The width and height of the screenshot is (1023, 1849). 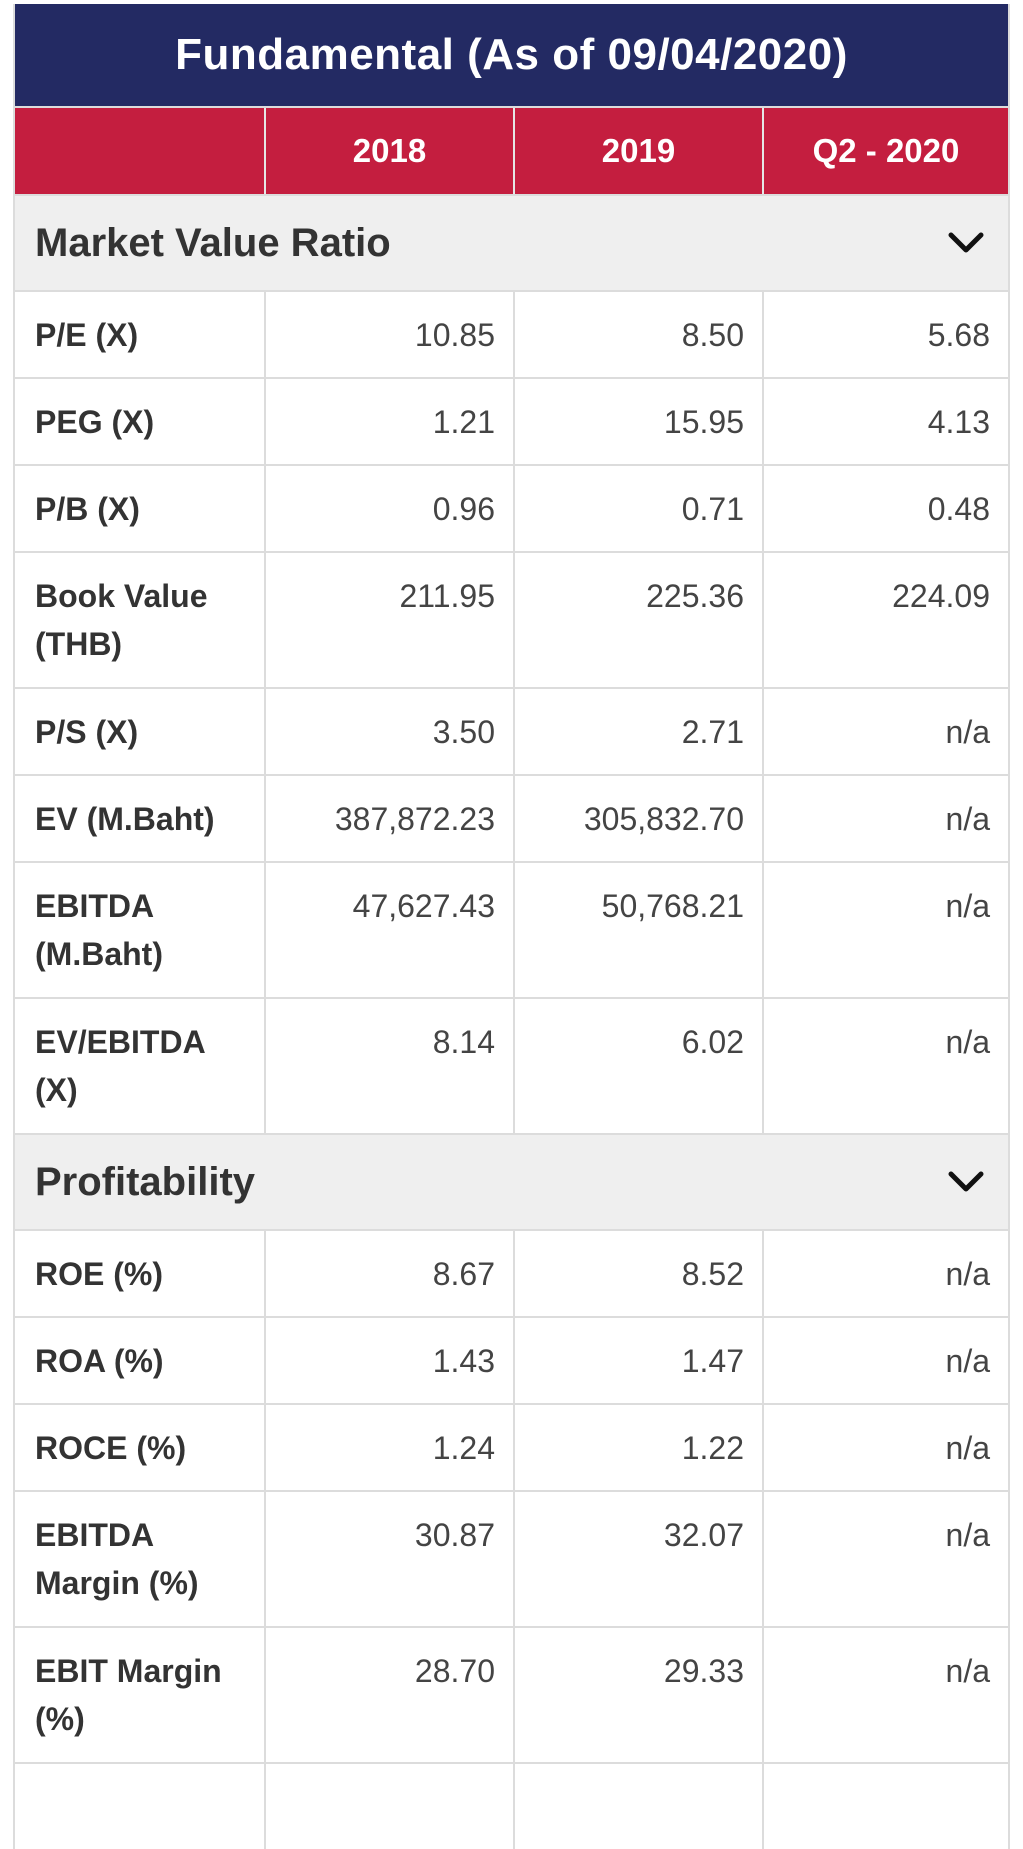 What do you see at coordinates (139, 151) in the screenshot?
I see `column-header-label` at bounding box center [139, 151].